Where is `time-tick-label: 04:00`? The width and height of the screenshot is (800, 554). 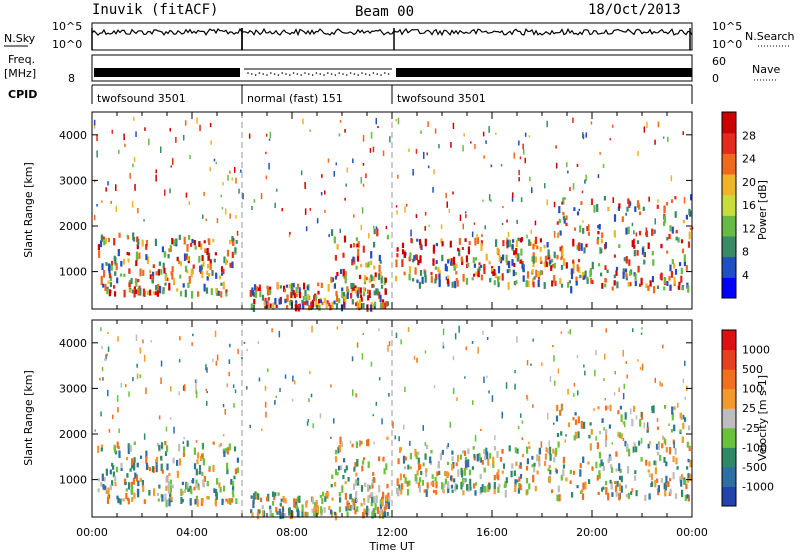 time-tick-label: 04:00 is located at coordinates (192, 532).